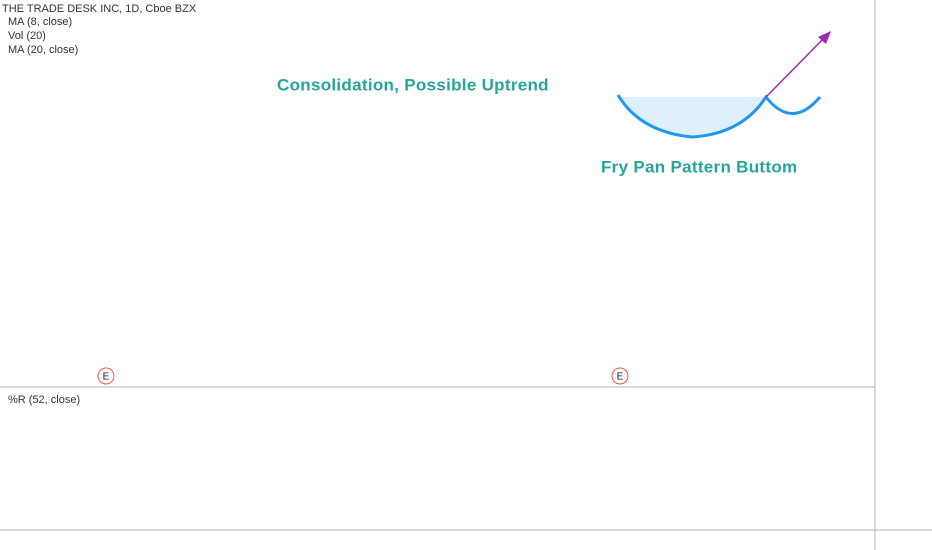  Describe the element at coordinates (99, 9) in the screenshot. I see `symbol-title: THE TRADE DESK INC, 1D, Cboe BZX` at that location.